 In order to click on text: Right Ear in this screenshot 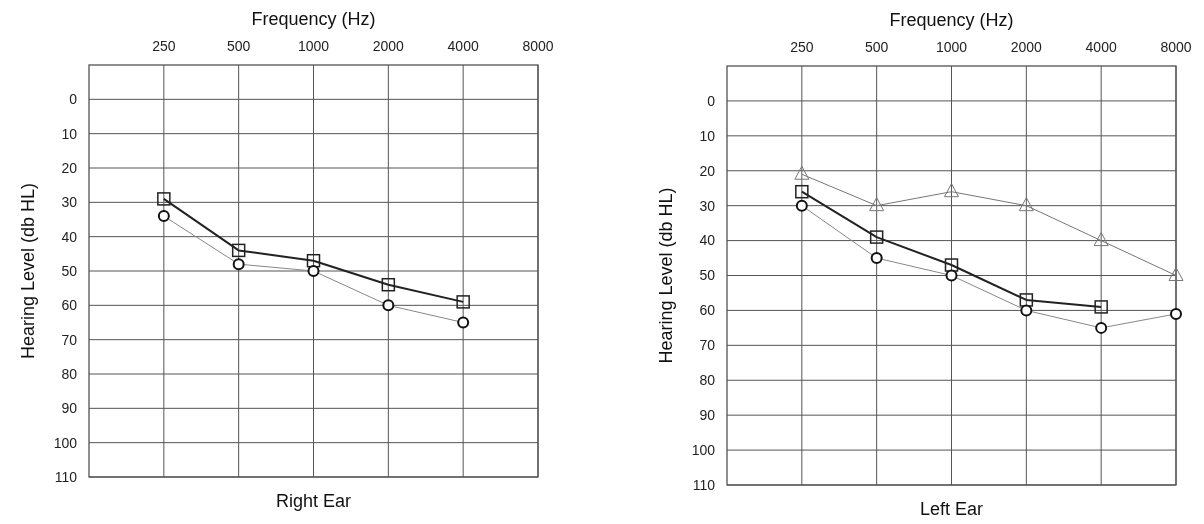, I will do `click(313, 501)`.